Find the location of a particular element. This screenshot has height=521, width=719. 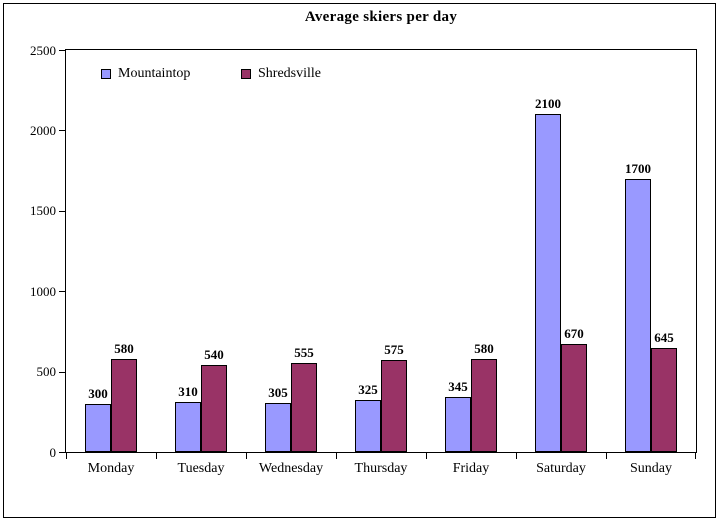

category-group-tuesday: 310 540 is located at coordinates (201, 251).